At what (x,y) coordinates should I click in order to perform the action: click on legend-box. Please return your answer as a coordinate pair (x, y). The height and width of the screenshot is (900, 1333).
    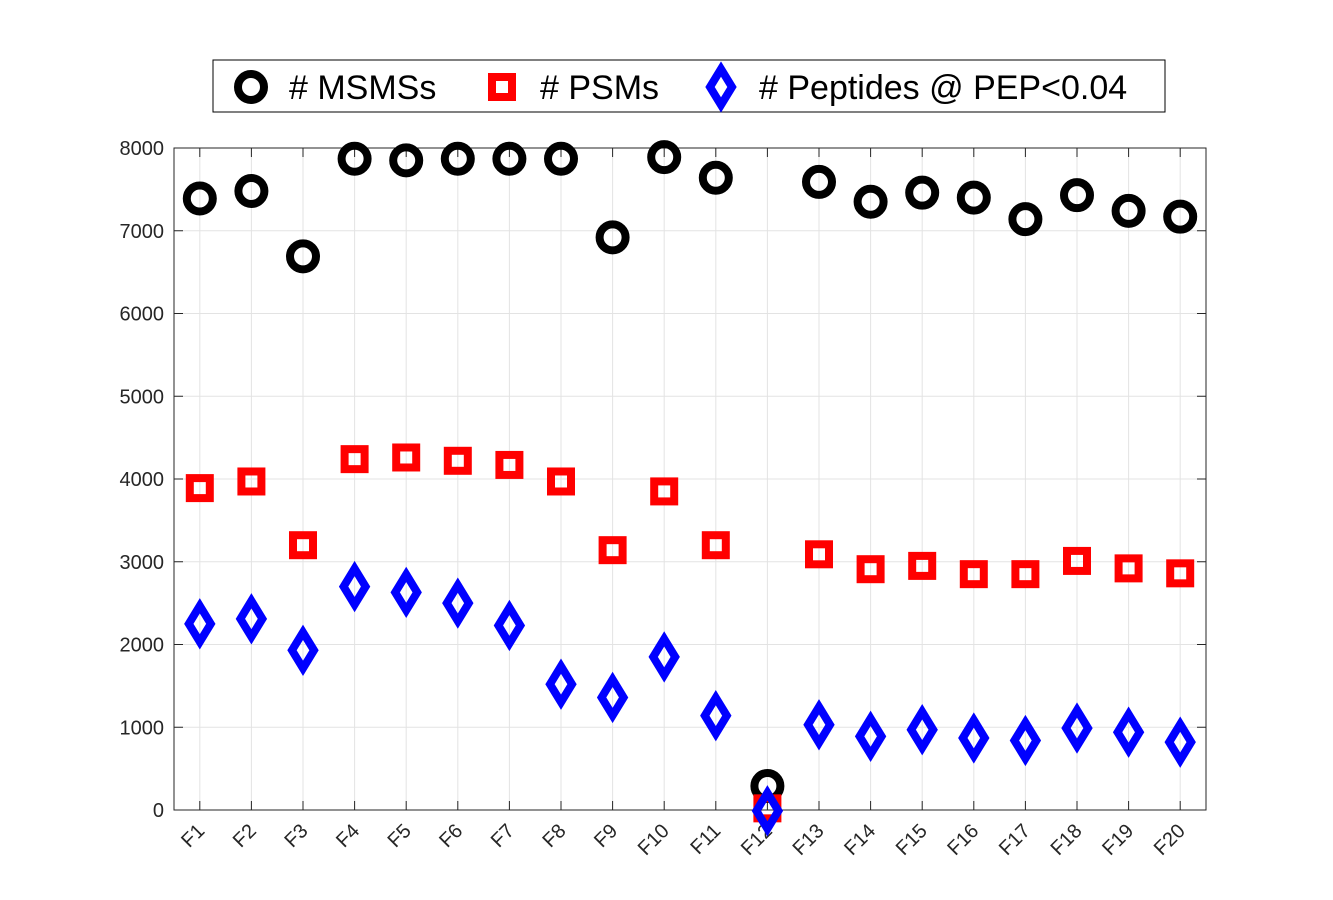
    Looking at the image, I should click on (689, 86).